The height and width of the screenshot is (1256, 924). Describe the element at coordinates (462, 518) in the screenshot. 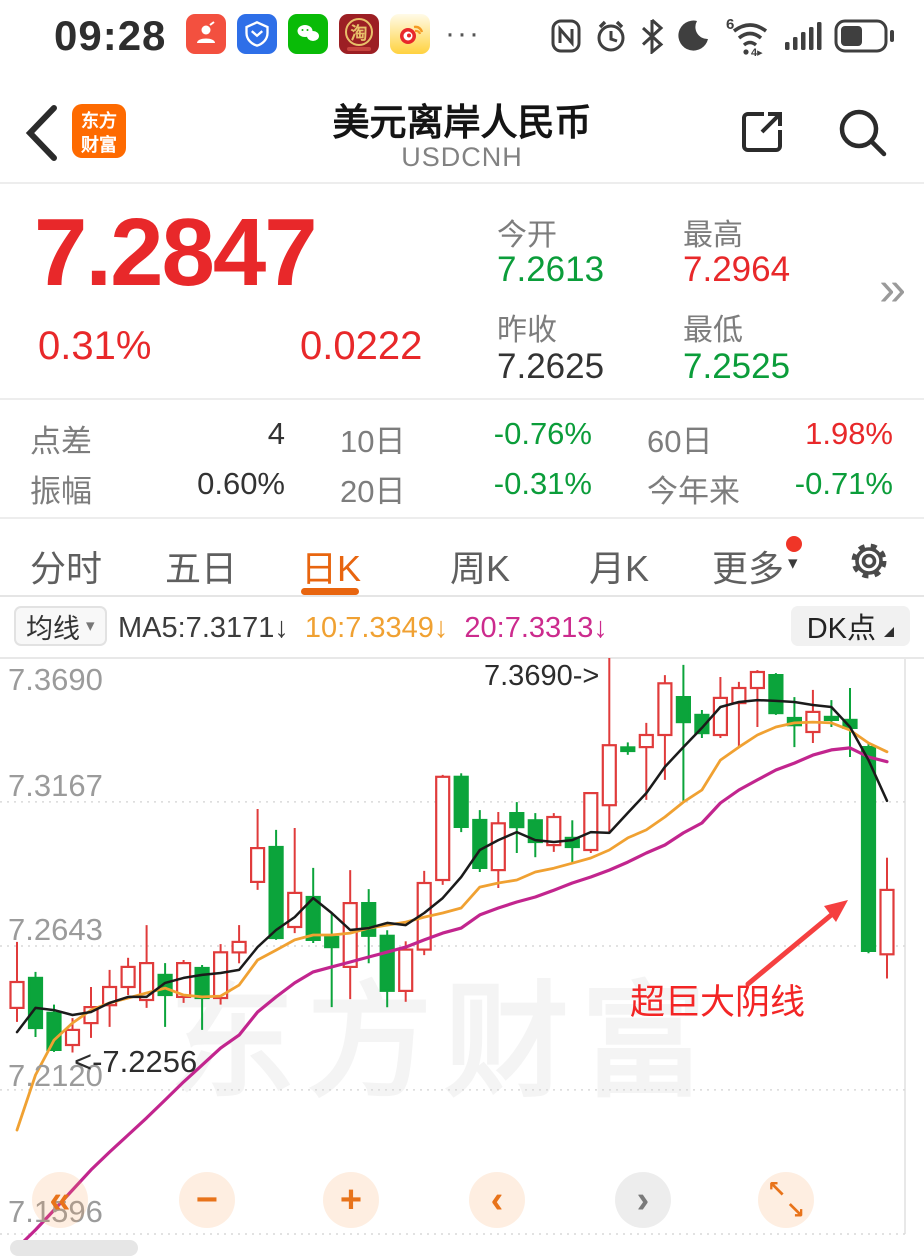

I see `stats-divider` at that location.